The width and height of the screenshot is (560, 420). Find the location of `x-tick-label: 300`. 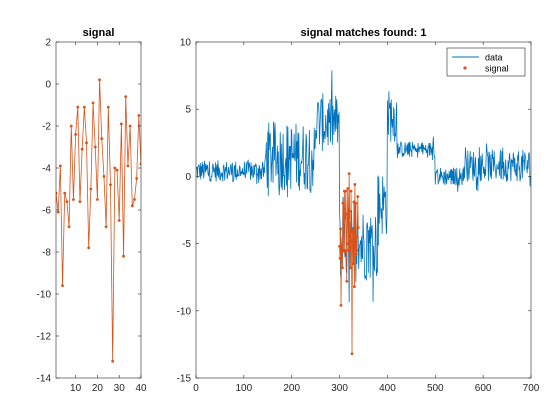

x-tick-label: 300 is located at coordinates (339, 388).